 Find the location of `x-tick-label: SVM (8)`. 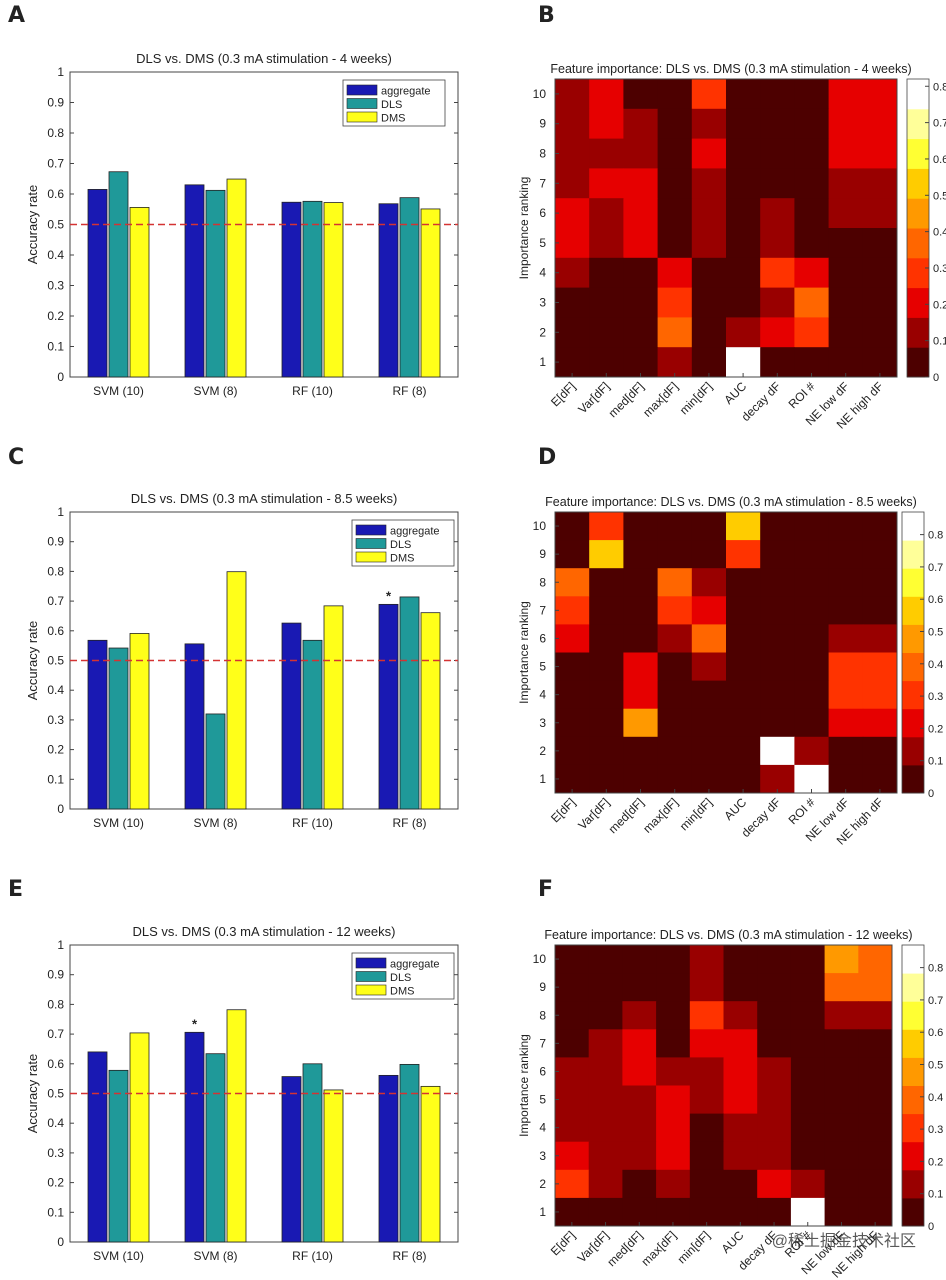

x-tick-label: SVM (8) is located at coordinates (215, 823).